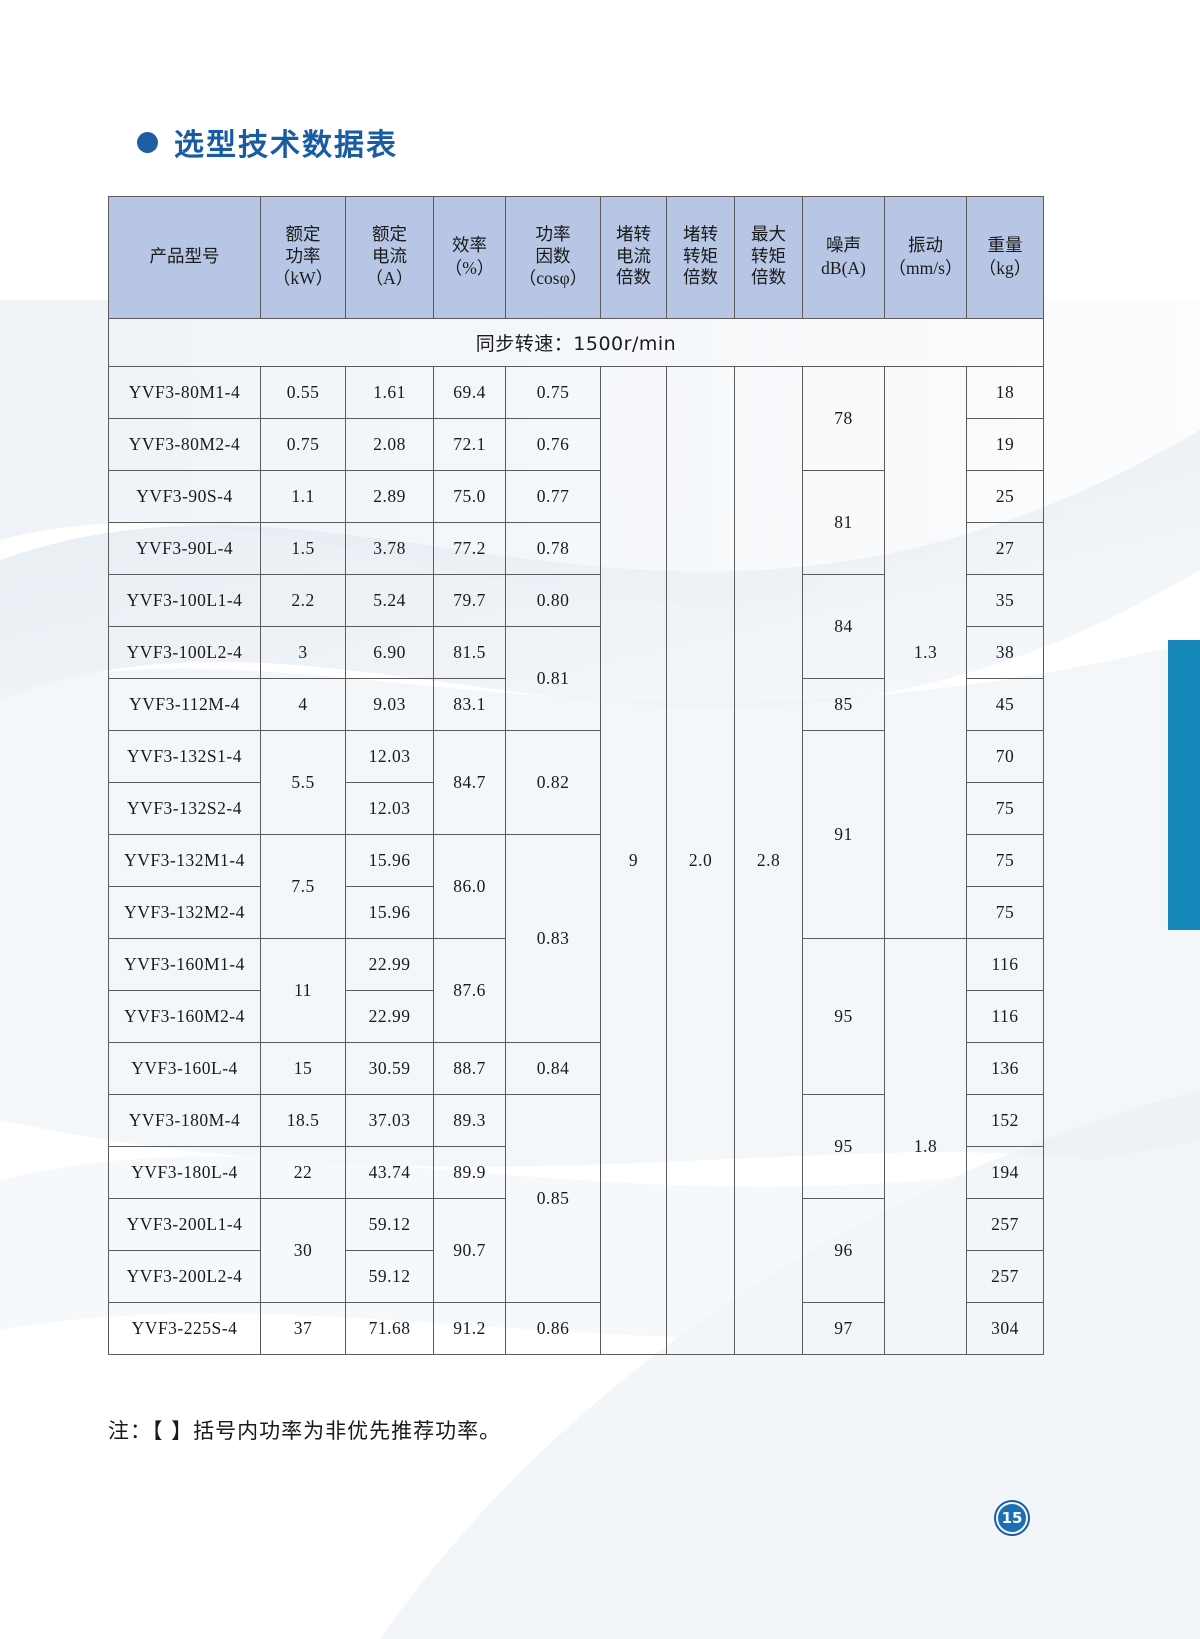 The image size is (1200, 1639). What do you see at coordinates (553, 257) in the screenshot?
I see `column-header-power-factor: 功率 因数 （cosφ）` at bounding box center [553, 257].